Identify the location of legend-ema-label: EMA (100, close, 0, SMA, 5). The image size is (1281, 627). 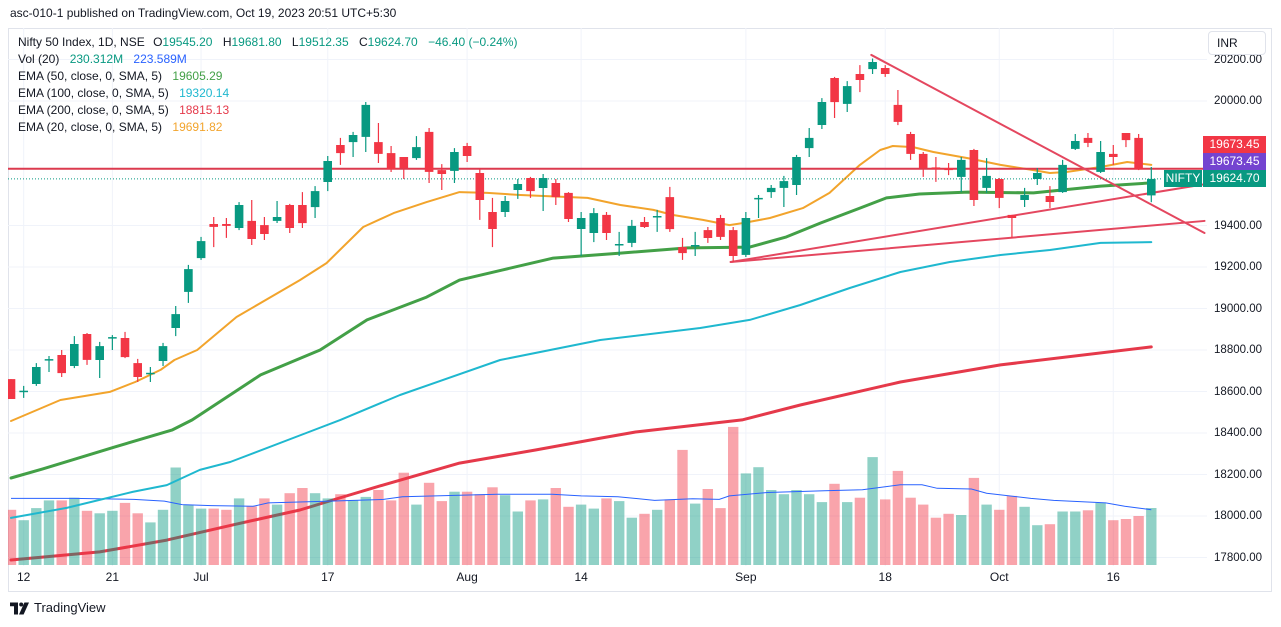
(93, 93).